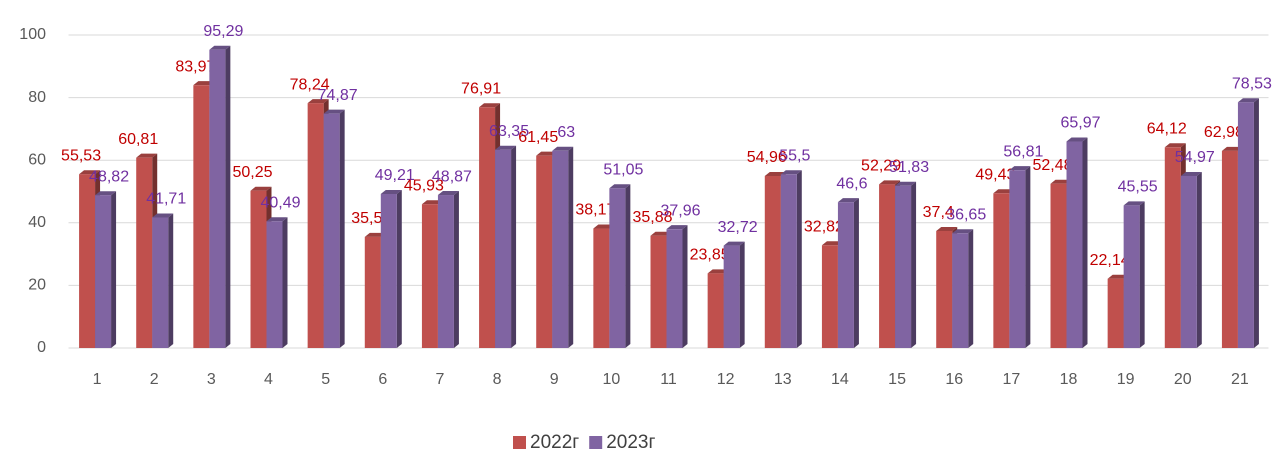 The image size is (1280, 459). What do you see at coordinates (1224, 132) in the screenshot?
I see `data-label: 62,98` at bounding box center [1224, 132].